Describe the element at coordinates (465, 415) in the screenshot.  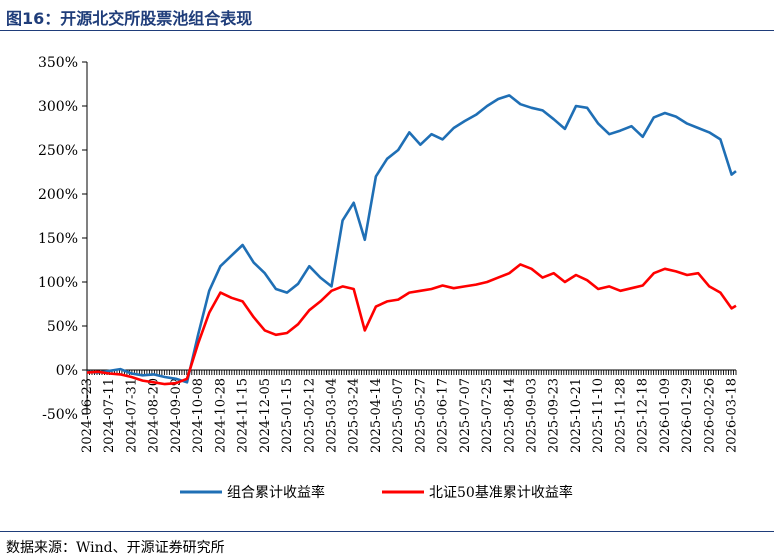
I see `x-tick-label: 2025-07-07` at that location.